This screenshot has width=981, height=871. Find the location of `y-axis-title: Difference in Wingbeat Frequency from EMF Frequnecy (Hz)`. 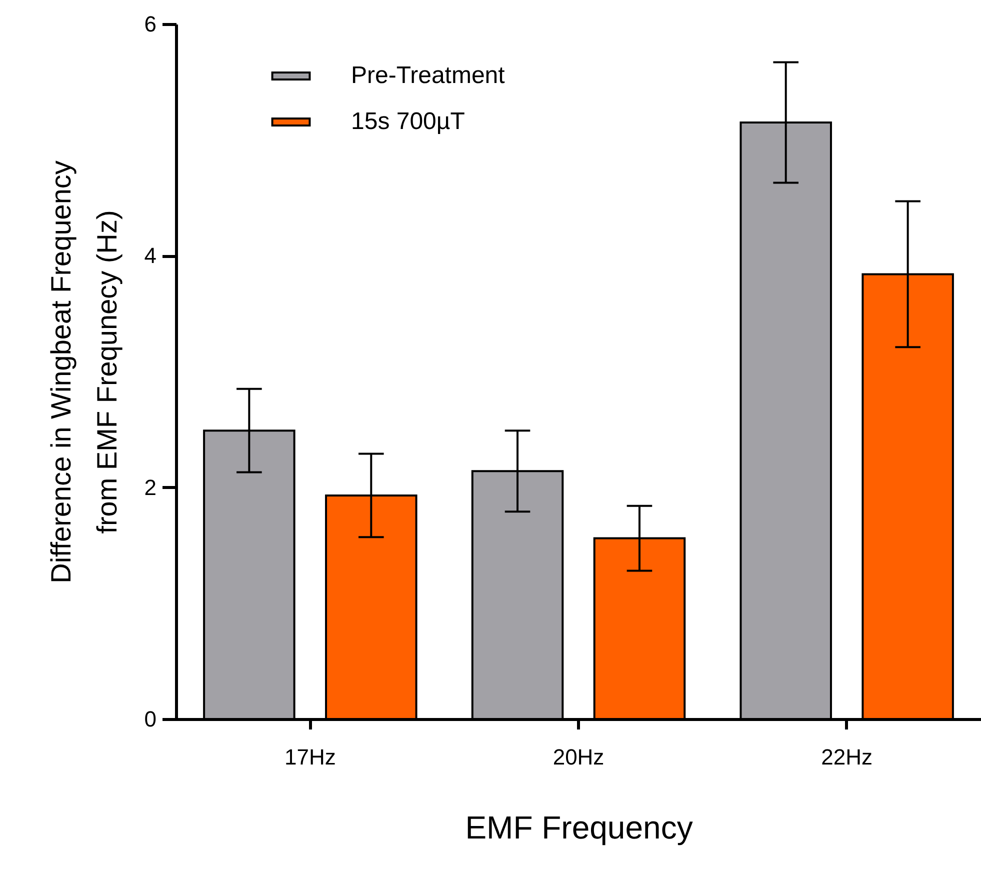

y-axis-title: Difference in Wingbeat Frequency from EMF Frequnecy (Hz) is located at coordinates (83, 372).